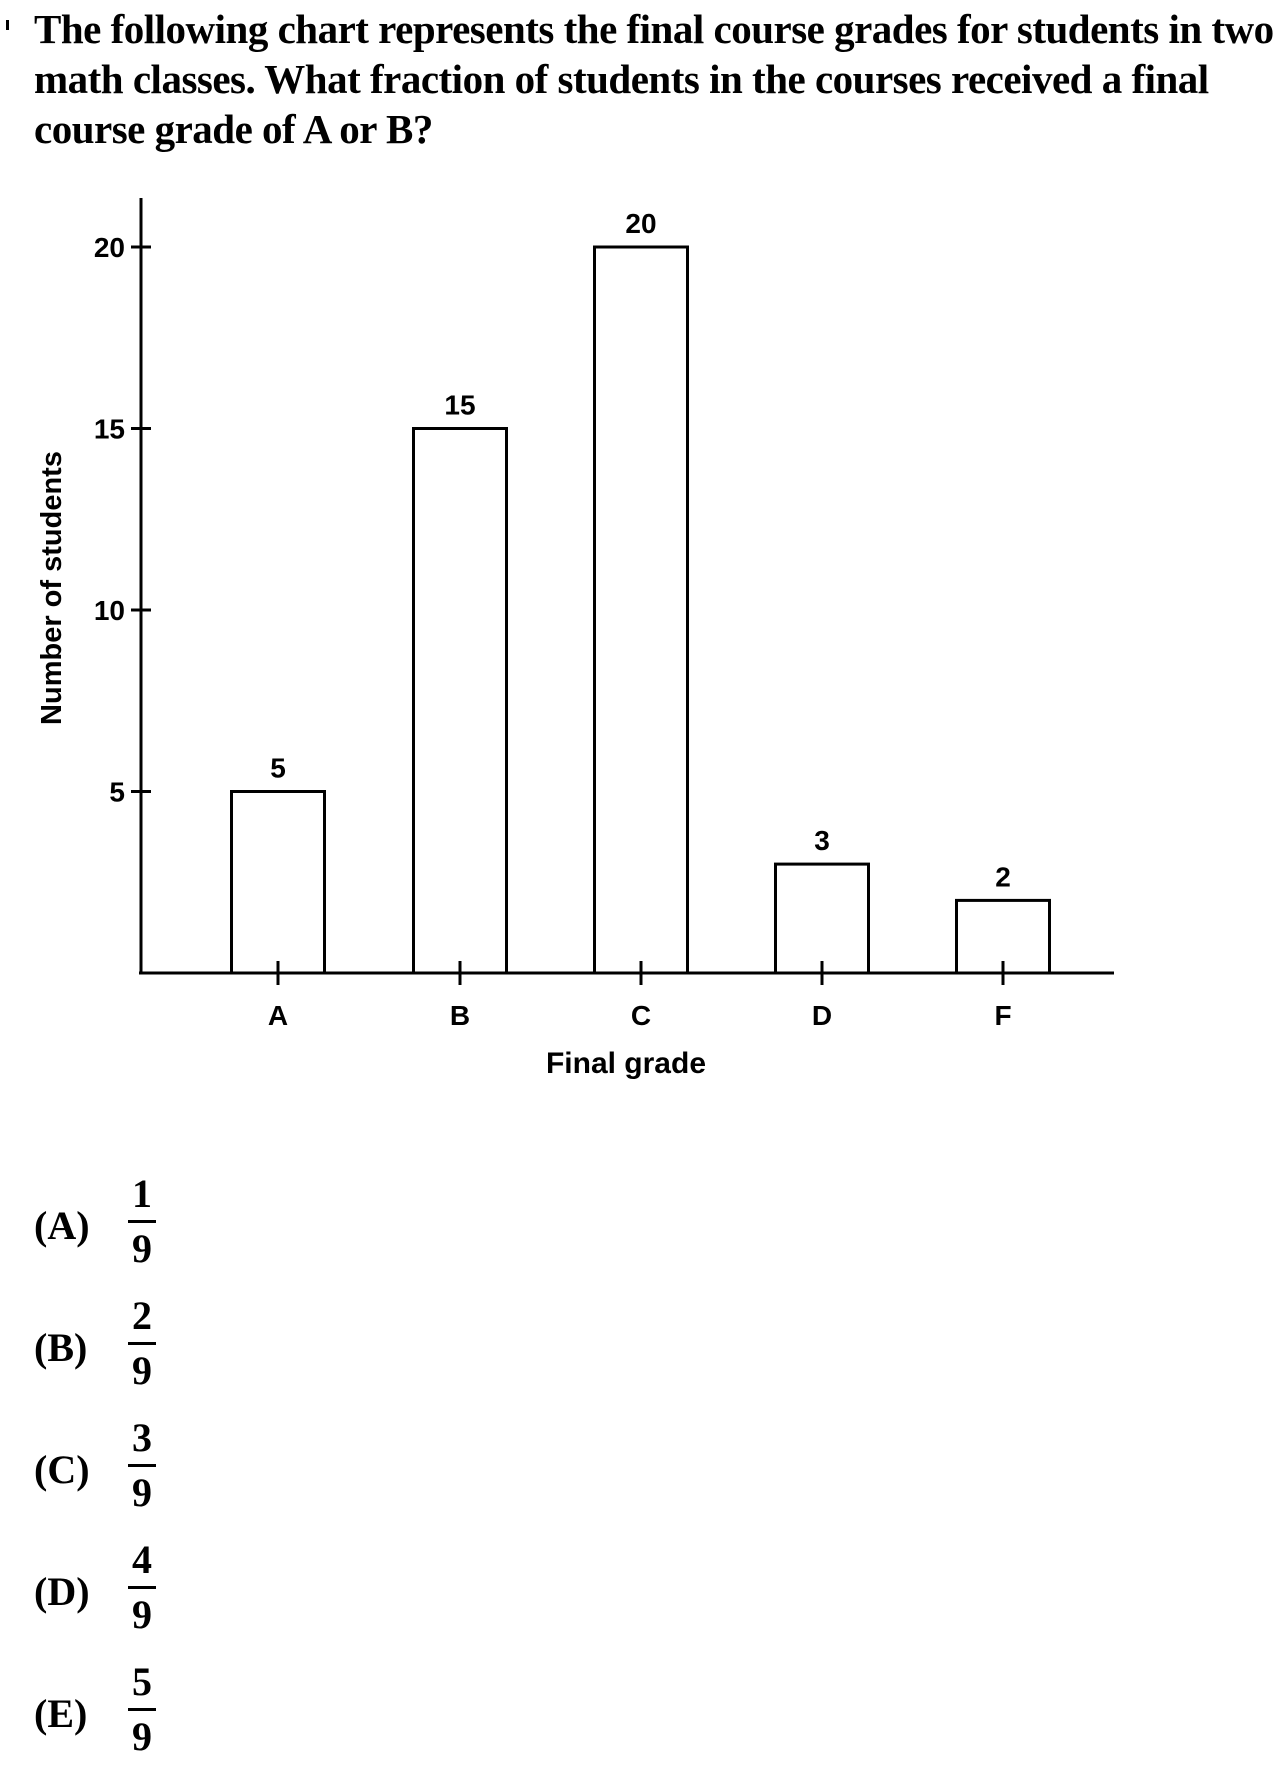 The image size is (1278, 1772). I want to click on x-tick-label: A, so click(278, 1015).